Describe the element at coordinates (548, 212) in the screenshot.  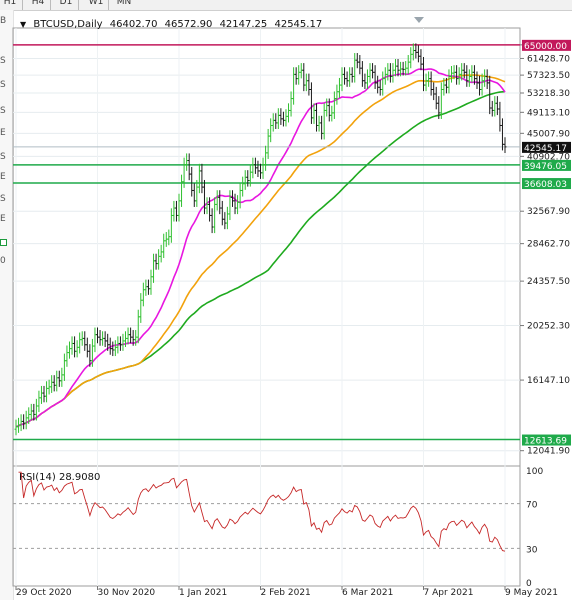
I see `price-tick-label: 32567.90` at that location.